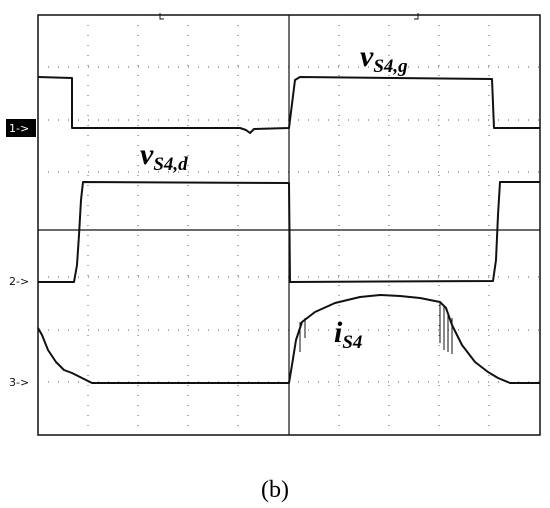  What do you see at coordinates (19, 382) in the screenshot?
I see `channel-marker: 3->` at bounding box center [19, 382].